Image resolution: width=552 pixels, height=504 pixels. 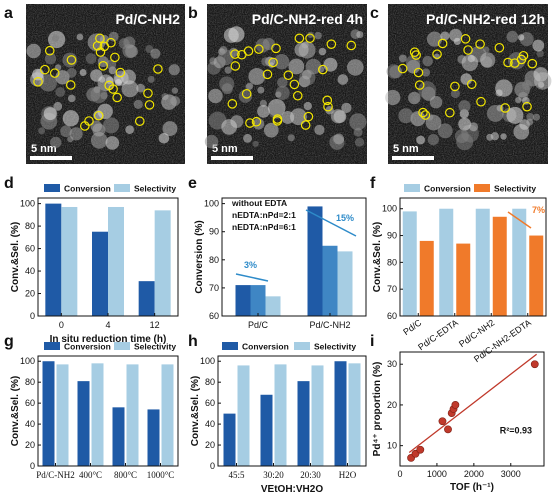 I want to click on panel-label-e: e, so click(x=192, y=183).